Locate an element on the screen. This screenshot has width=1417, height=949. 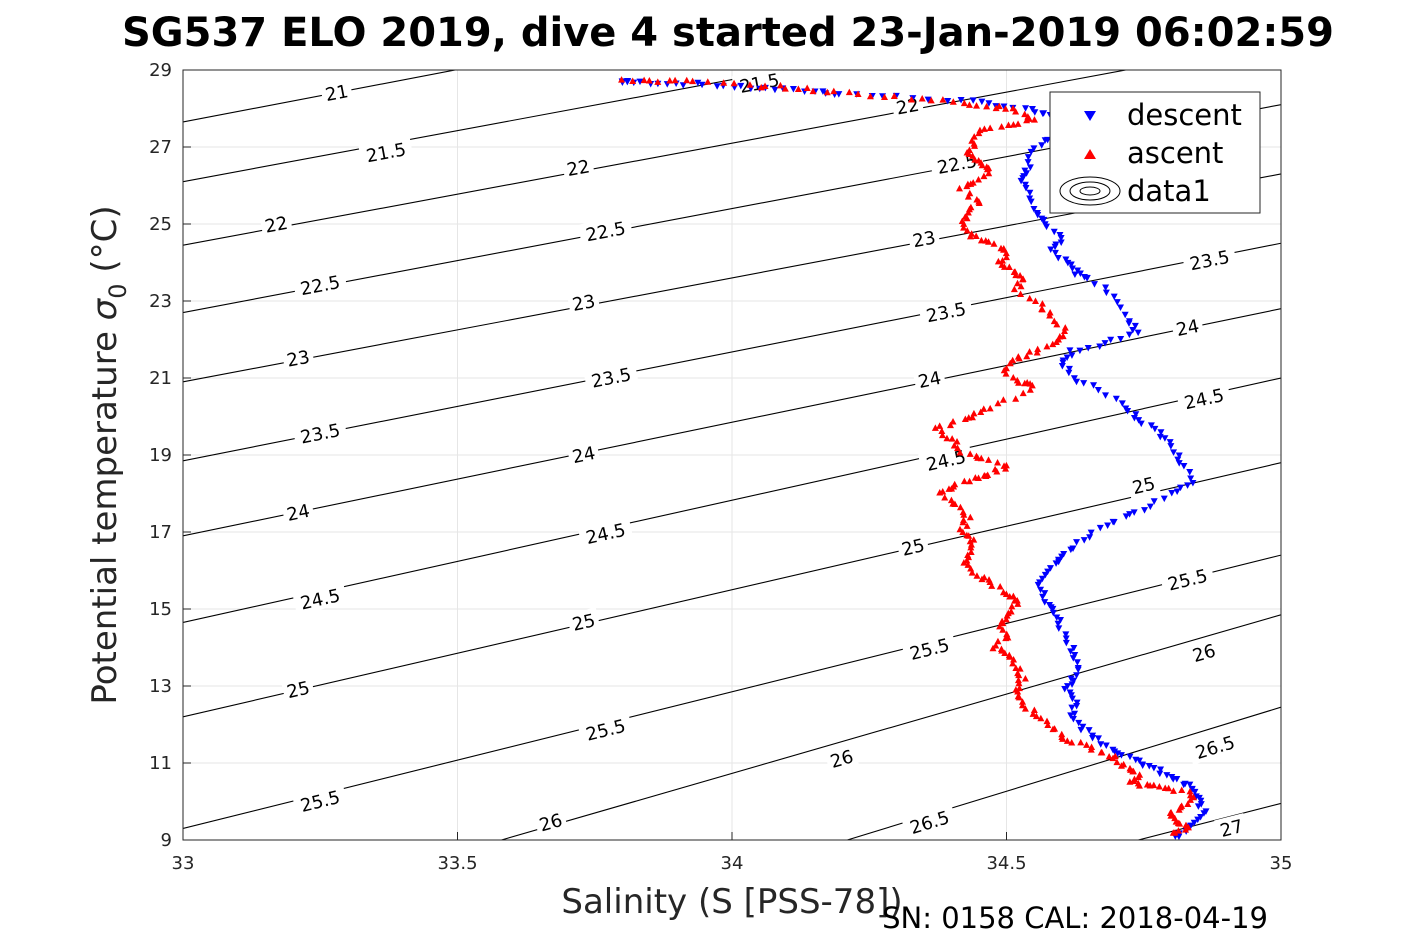
x-axis-label: Salinity (S [PSS-78]) is located at coordinates (731, 902).